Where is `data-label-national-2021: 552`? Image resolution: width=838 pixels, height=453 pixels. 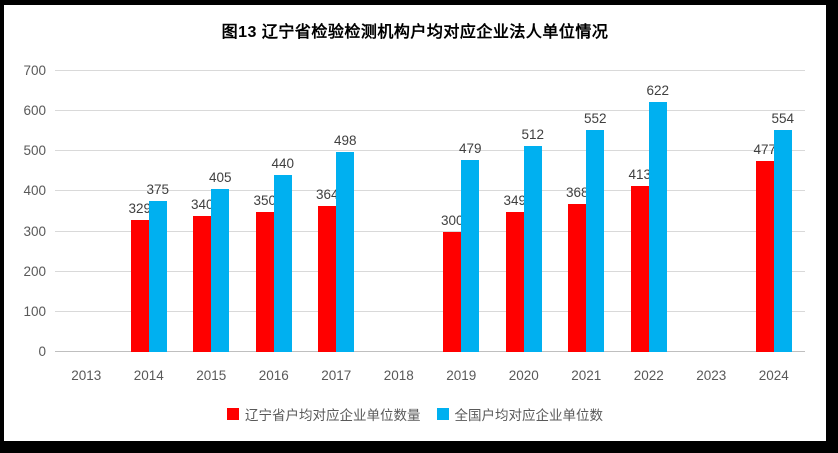
data-label-national-2021: 552 is located at coordinates (595, 119).